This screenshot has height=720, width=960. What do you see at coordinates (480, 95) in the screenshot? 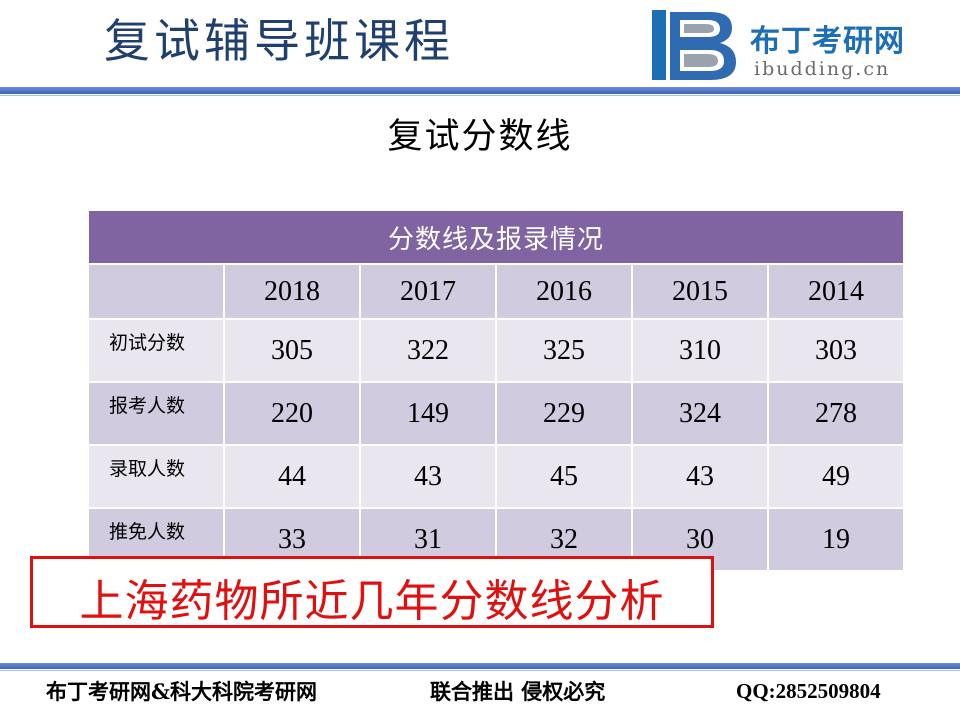
I see `header-divider-thin` at bounding box center [480, 95].